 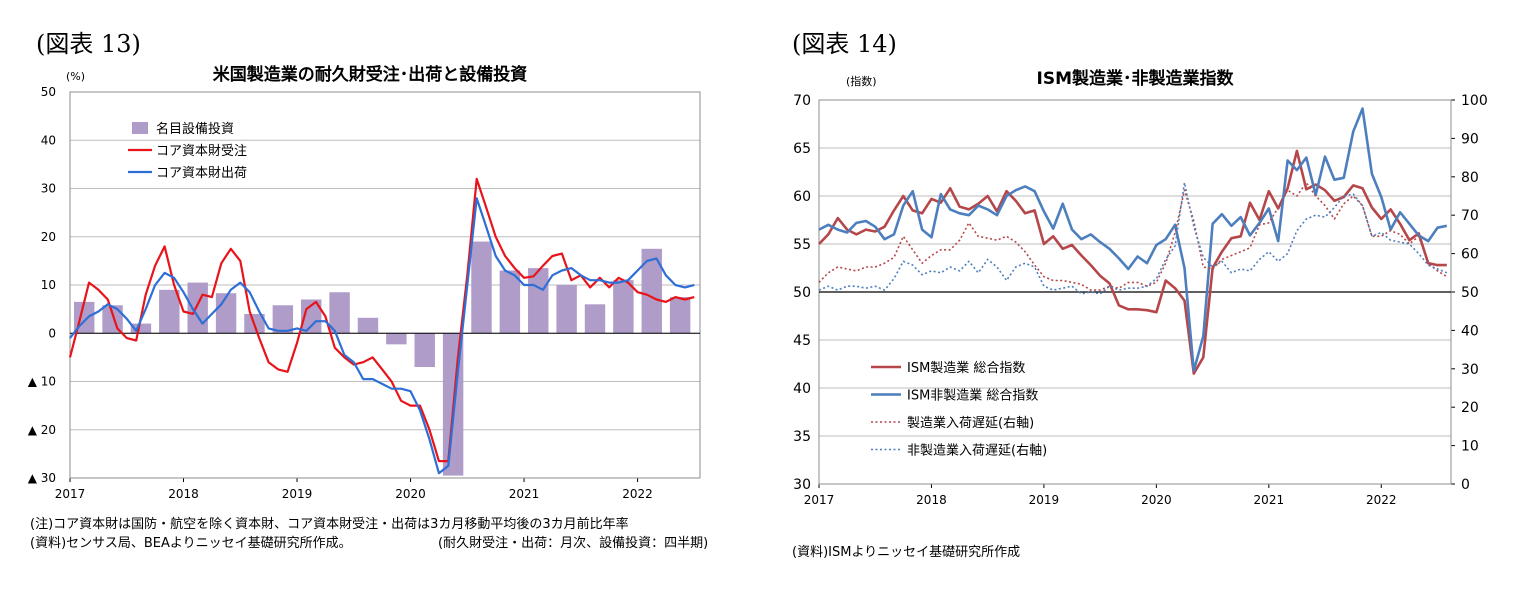 What do you see at coordinates (1136, 78) in the screenshot?
I see `chart-title: ISM製造業･非製造業指数` at bounding box center [1136, 78].